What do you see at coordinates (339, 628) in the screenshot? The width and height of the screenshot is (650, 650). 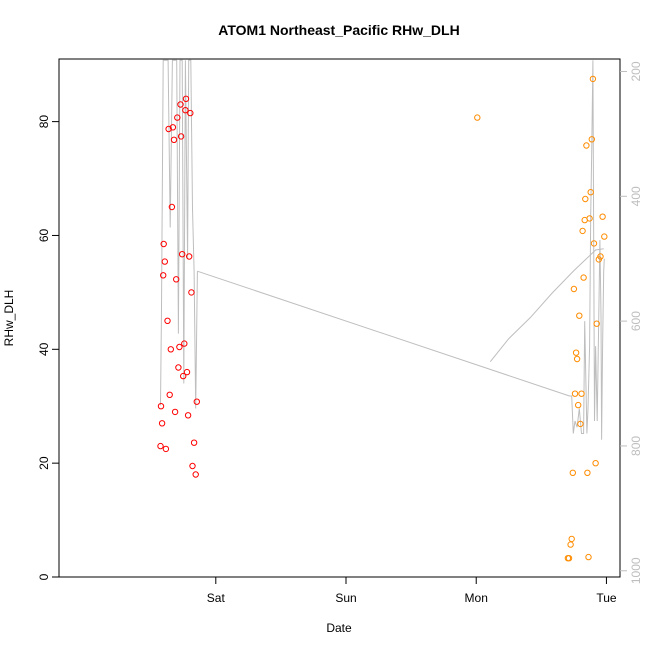 I see `x-axis-label: Date` at bounding box center [339, 628].